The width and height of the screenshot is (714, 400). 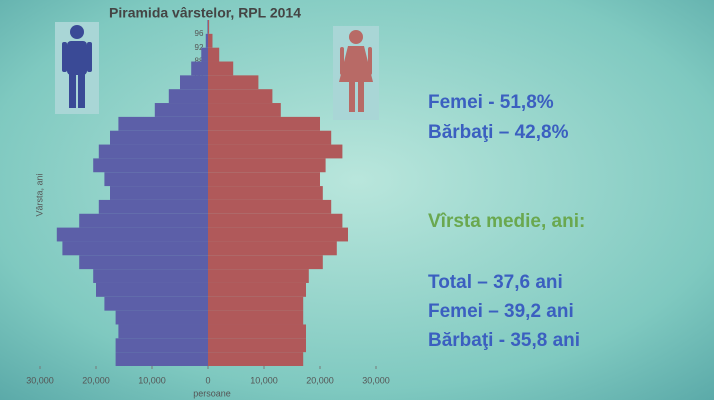 What do you see at coordinates (39, 194) in the screenshot?
I see `y-axis-label: Vârsta, ani` at bounding box center [39, 194].